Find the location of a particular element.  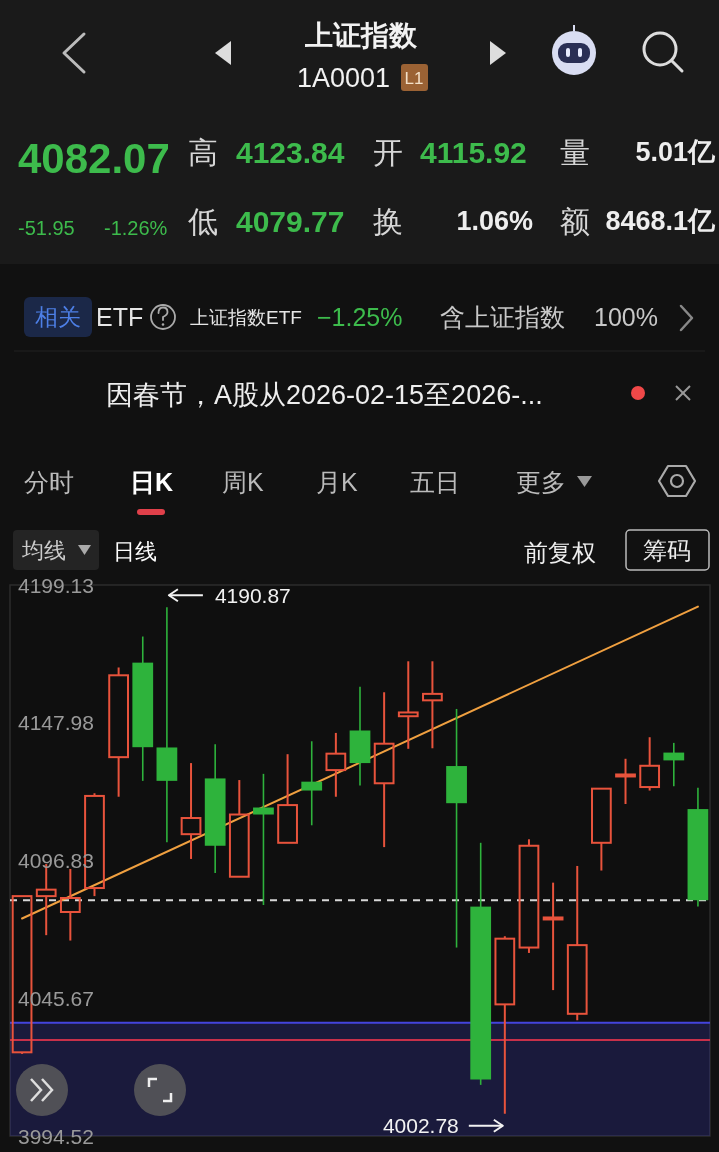

text: 含上证指数 is located at coordinates (502, 317).